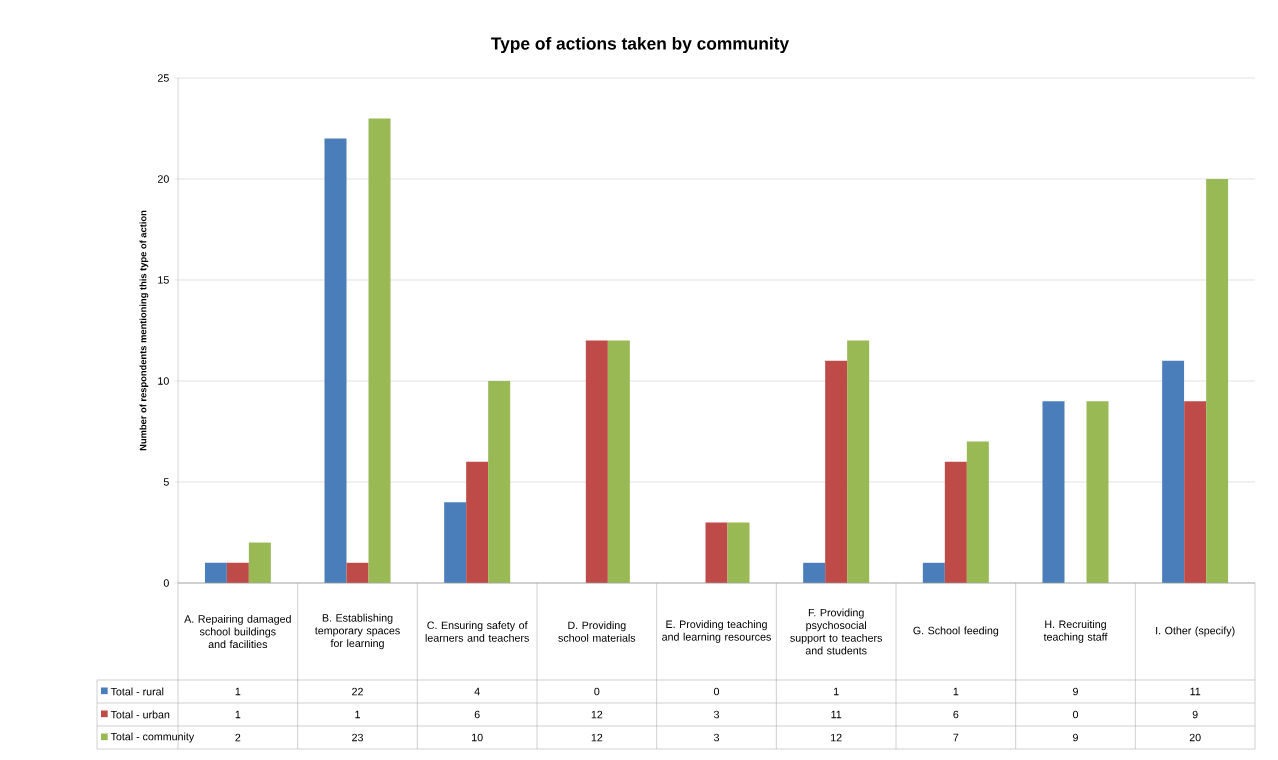 This screenshot has width=1278, height=760. I want to click on chart-title: Type of actions taken by community, so click(640, 45).